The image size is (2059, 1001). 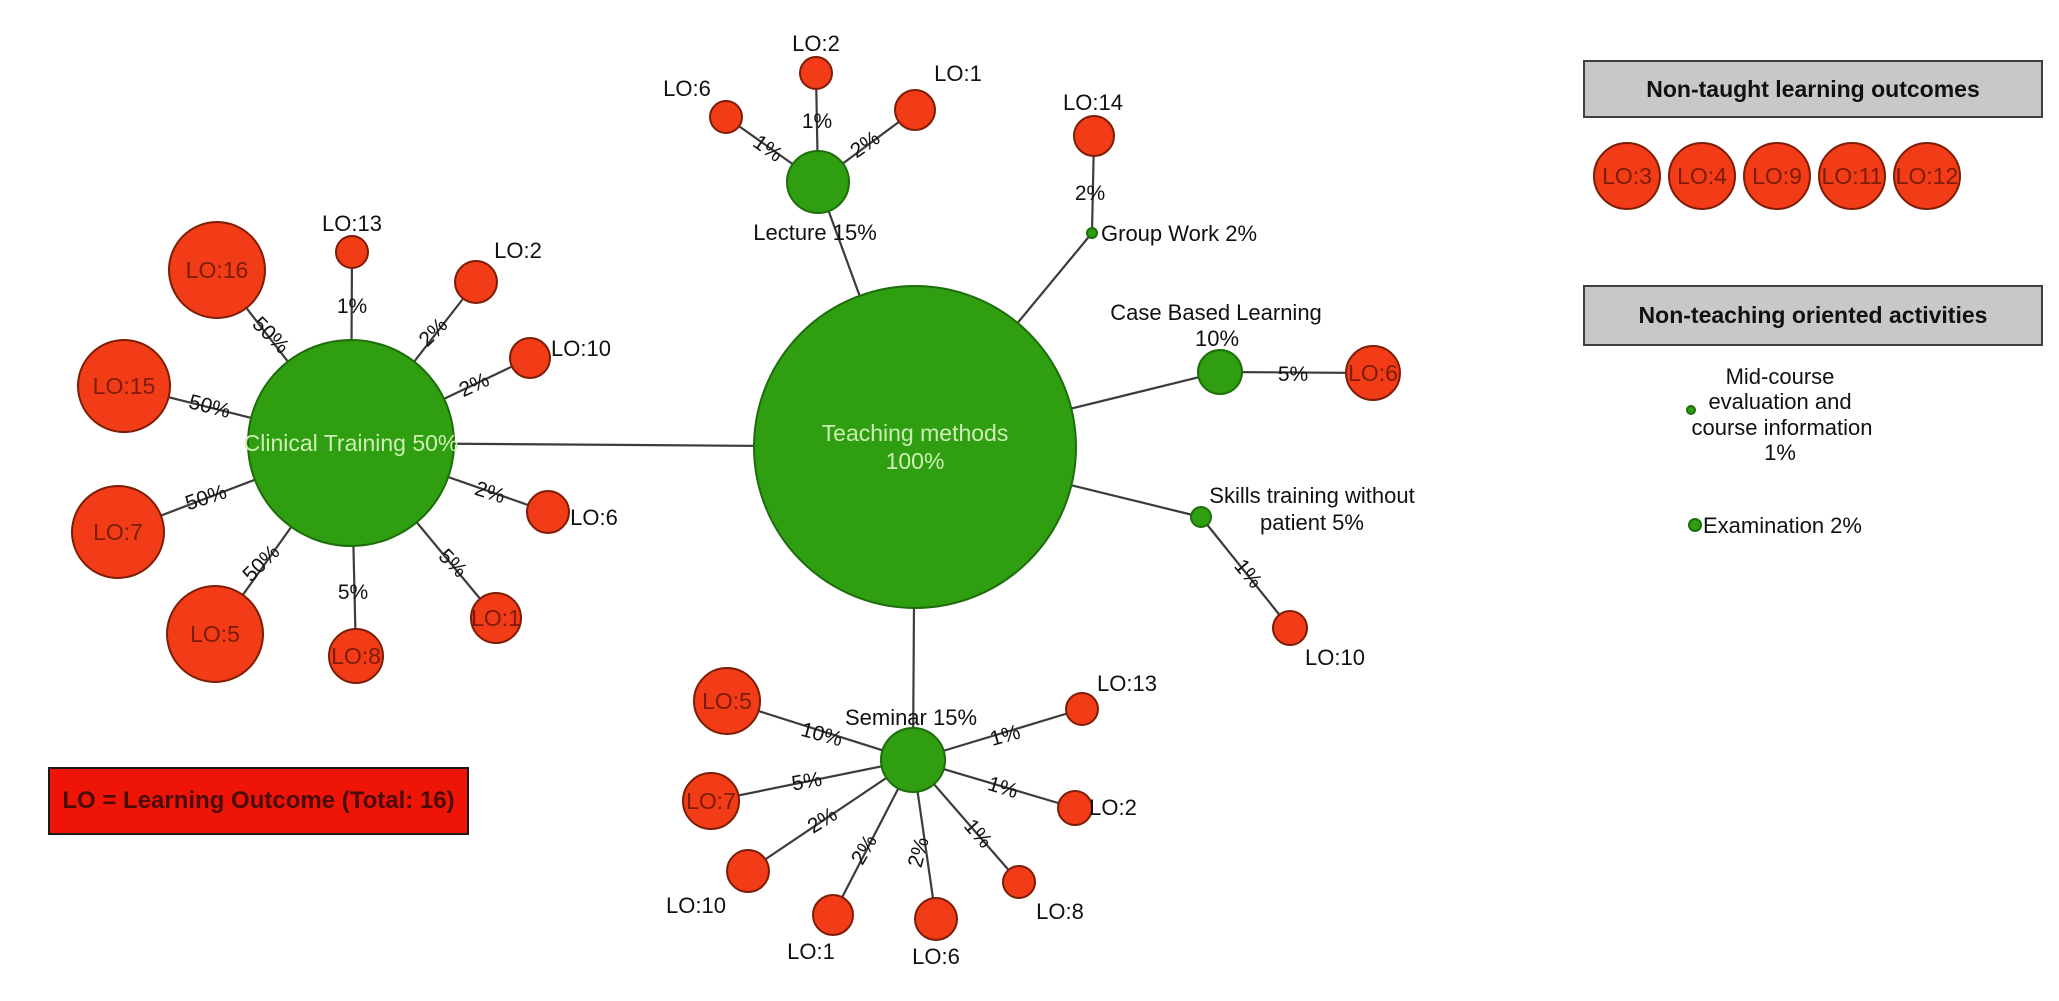 I want to click on node-cbl-lo6, so click(x=1373, y=373).